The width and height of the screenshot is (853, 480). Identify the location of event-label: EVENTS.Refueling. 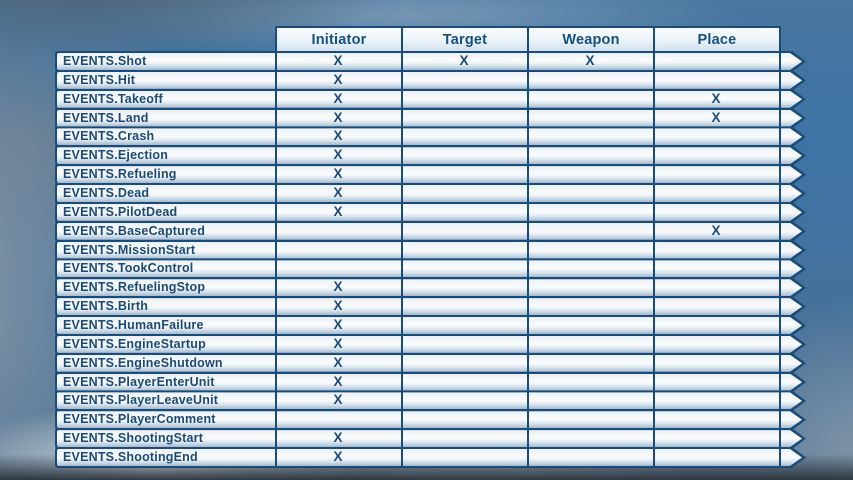
(120, 174).